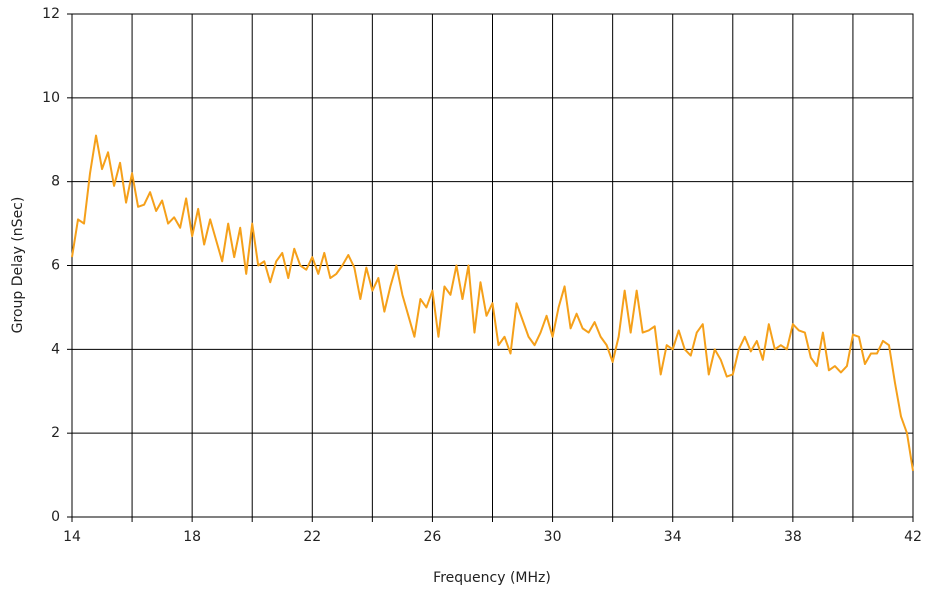 This screenshot has height=597, width=930. Describe the element at coordinates (51, 14) in the screenshot. I see `y-tick-label: 12` at that location.